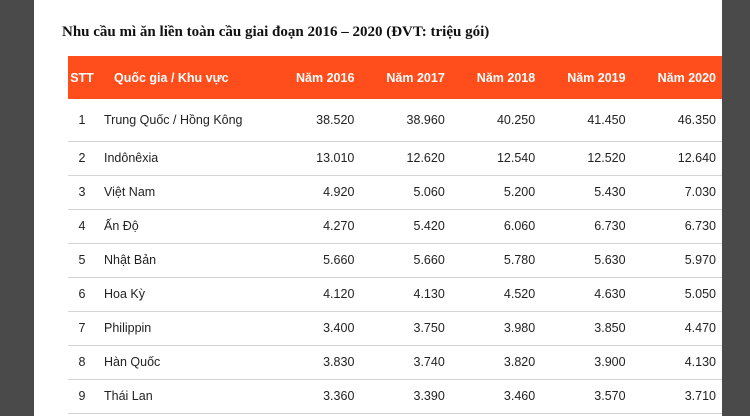 This screenshot has width=750, height=416. What do you see at coordinates (586, 77) in the screenshot?
I see `header-2019: Năm 2019` at bounding box center [586, 77].